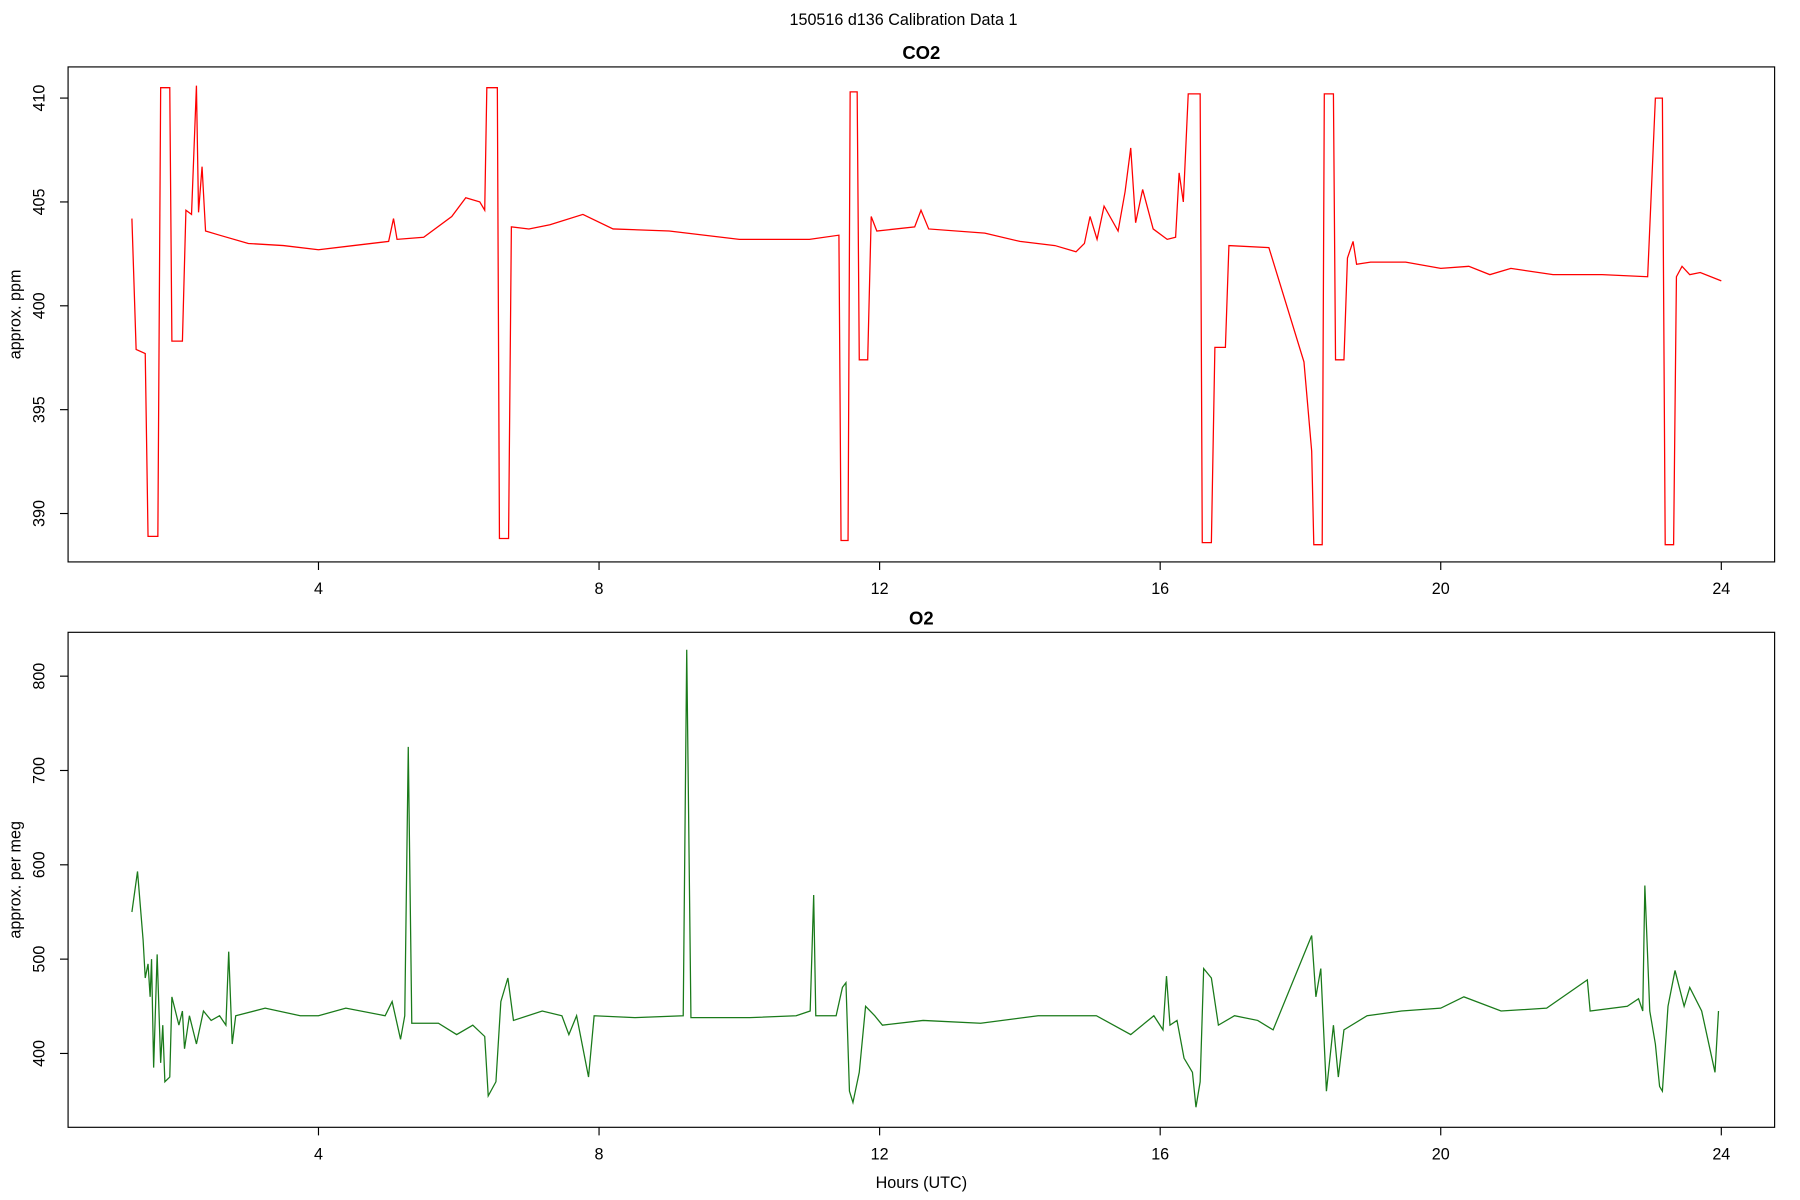  What do you see at coordinates (40, 770) in the screenshot?
I see `y-tick-label: 700` at bounding box center [40, 770].